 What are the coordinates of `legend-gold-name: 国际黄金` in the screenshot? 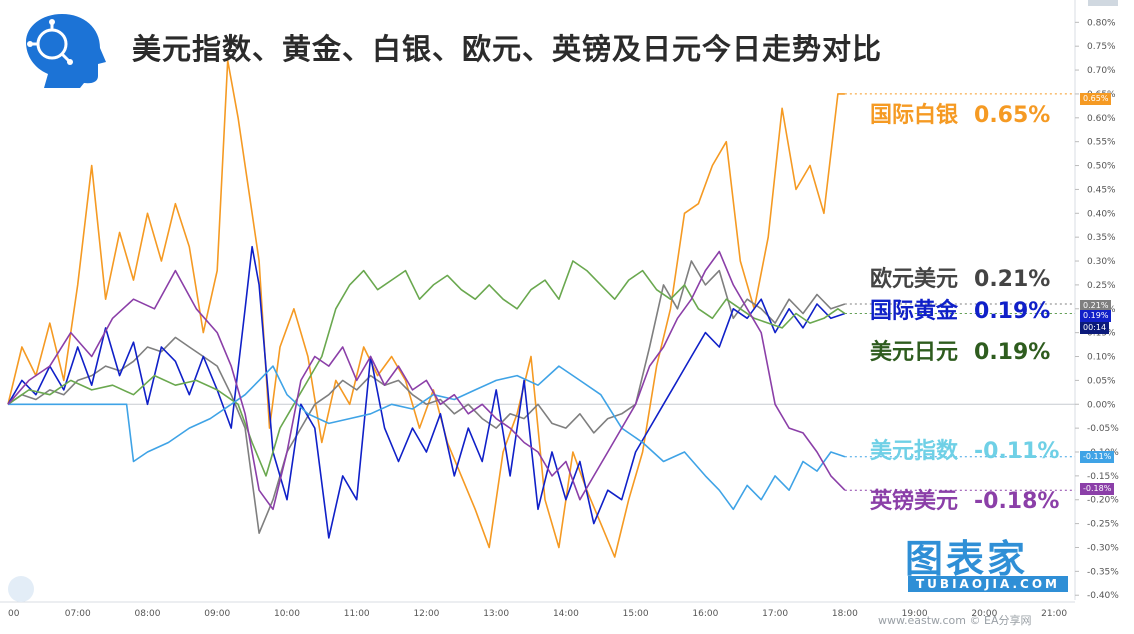 It's located at (914, 311).